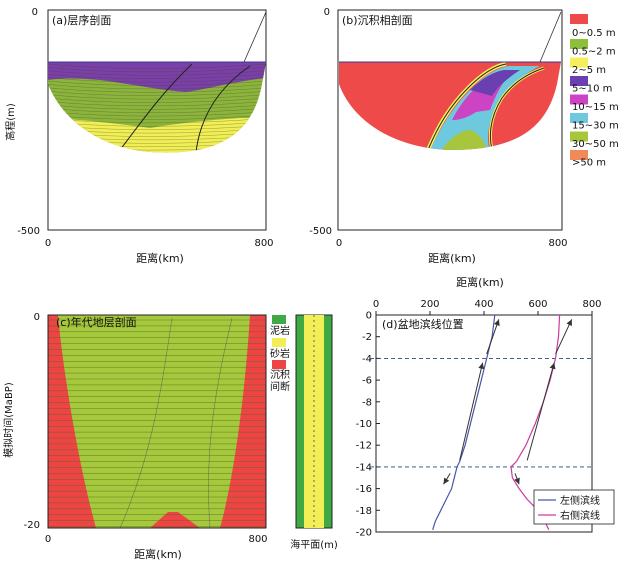  I want to click on panel-b-legend-label: 15~30 m, so click(595, 126).